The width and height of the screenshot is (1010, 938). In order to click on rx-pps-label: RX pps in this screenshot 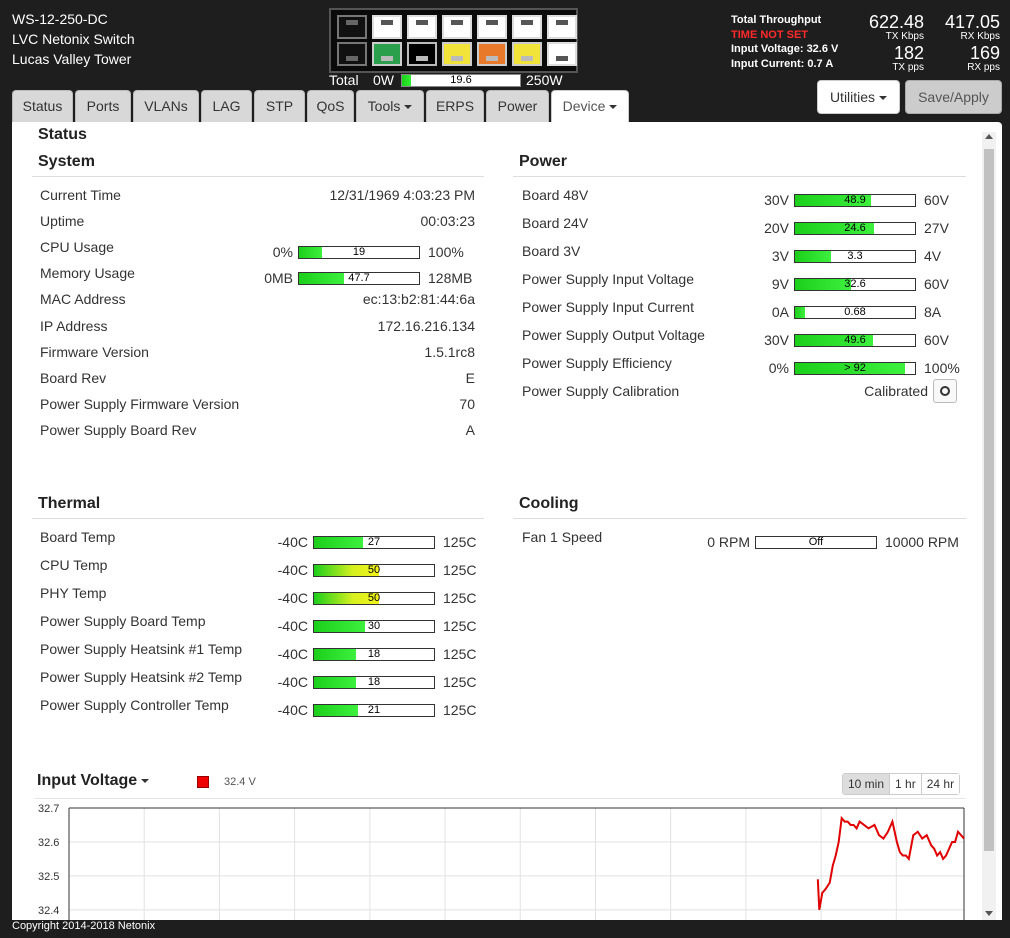, I will do `click(983, 67)`.